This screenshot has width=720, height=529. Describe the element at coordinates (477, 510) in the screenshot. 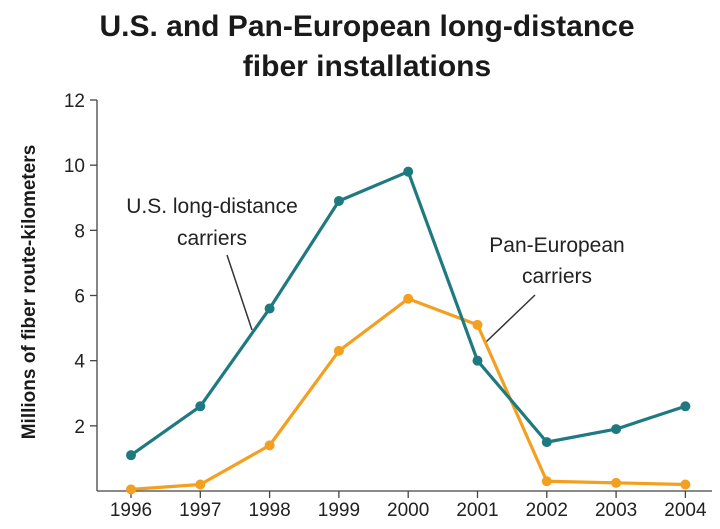

I see `x-tick-label: 2001` at that location.